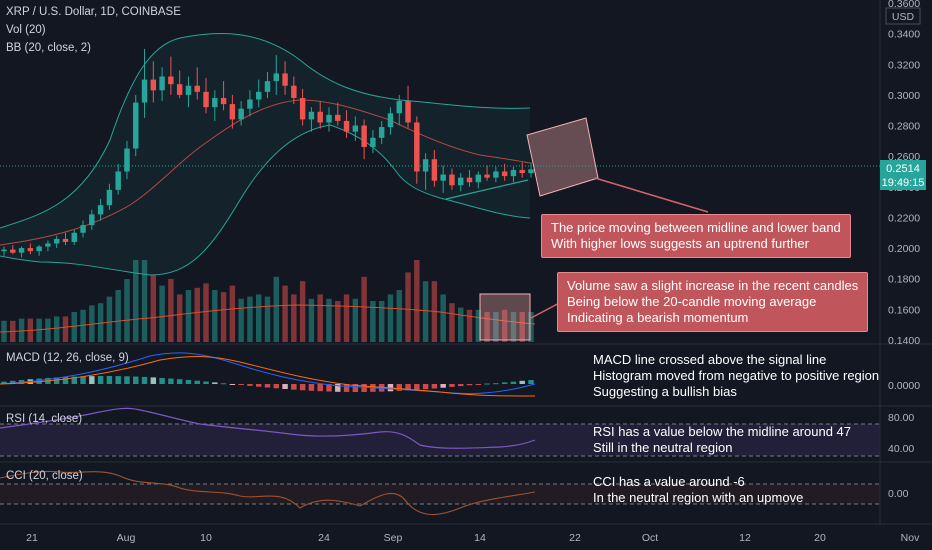  What do you see at coordinates (904, 280) in the screenshot?
I see `price-tick-label: 0.1800` at bounding box center [904, 280].